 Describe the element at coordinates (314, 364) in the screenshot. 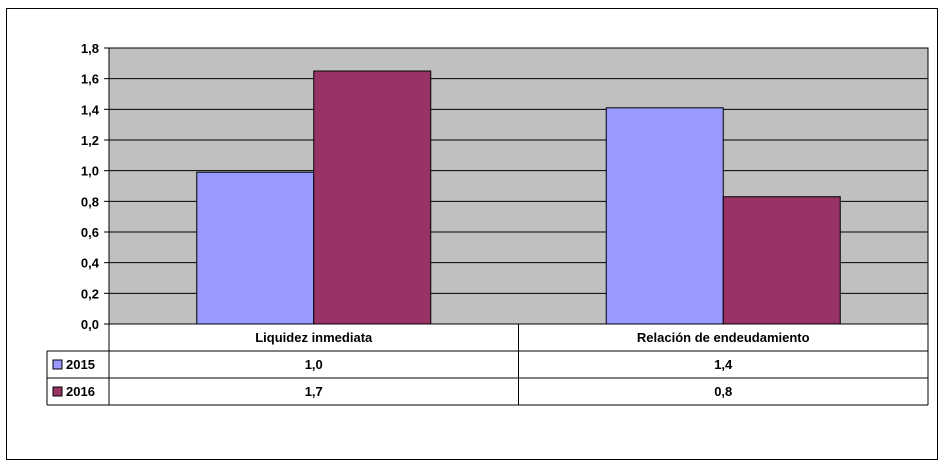

I see `table-value: 1,0` at that location.